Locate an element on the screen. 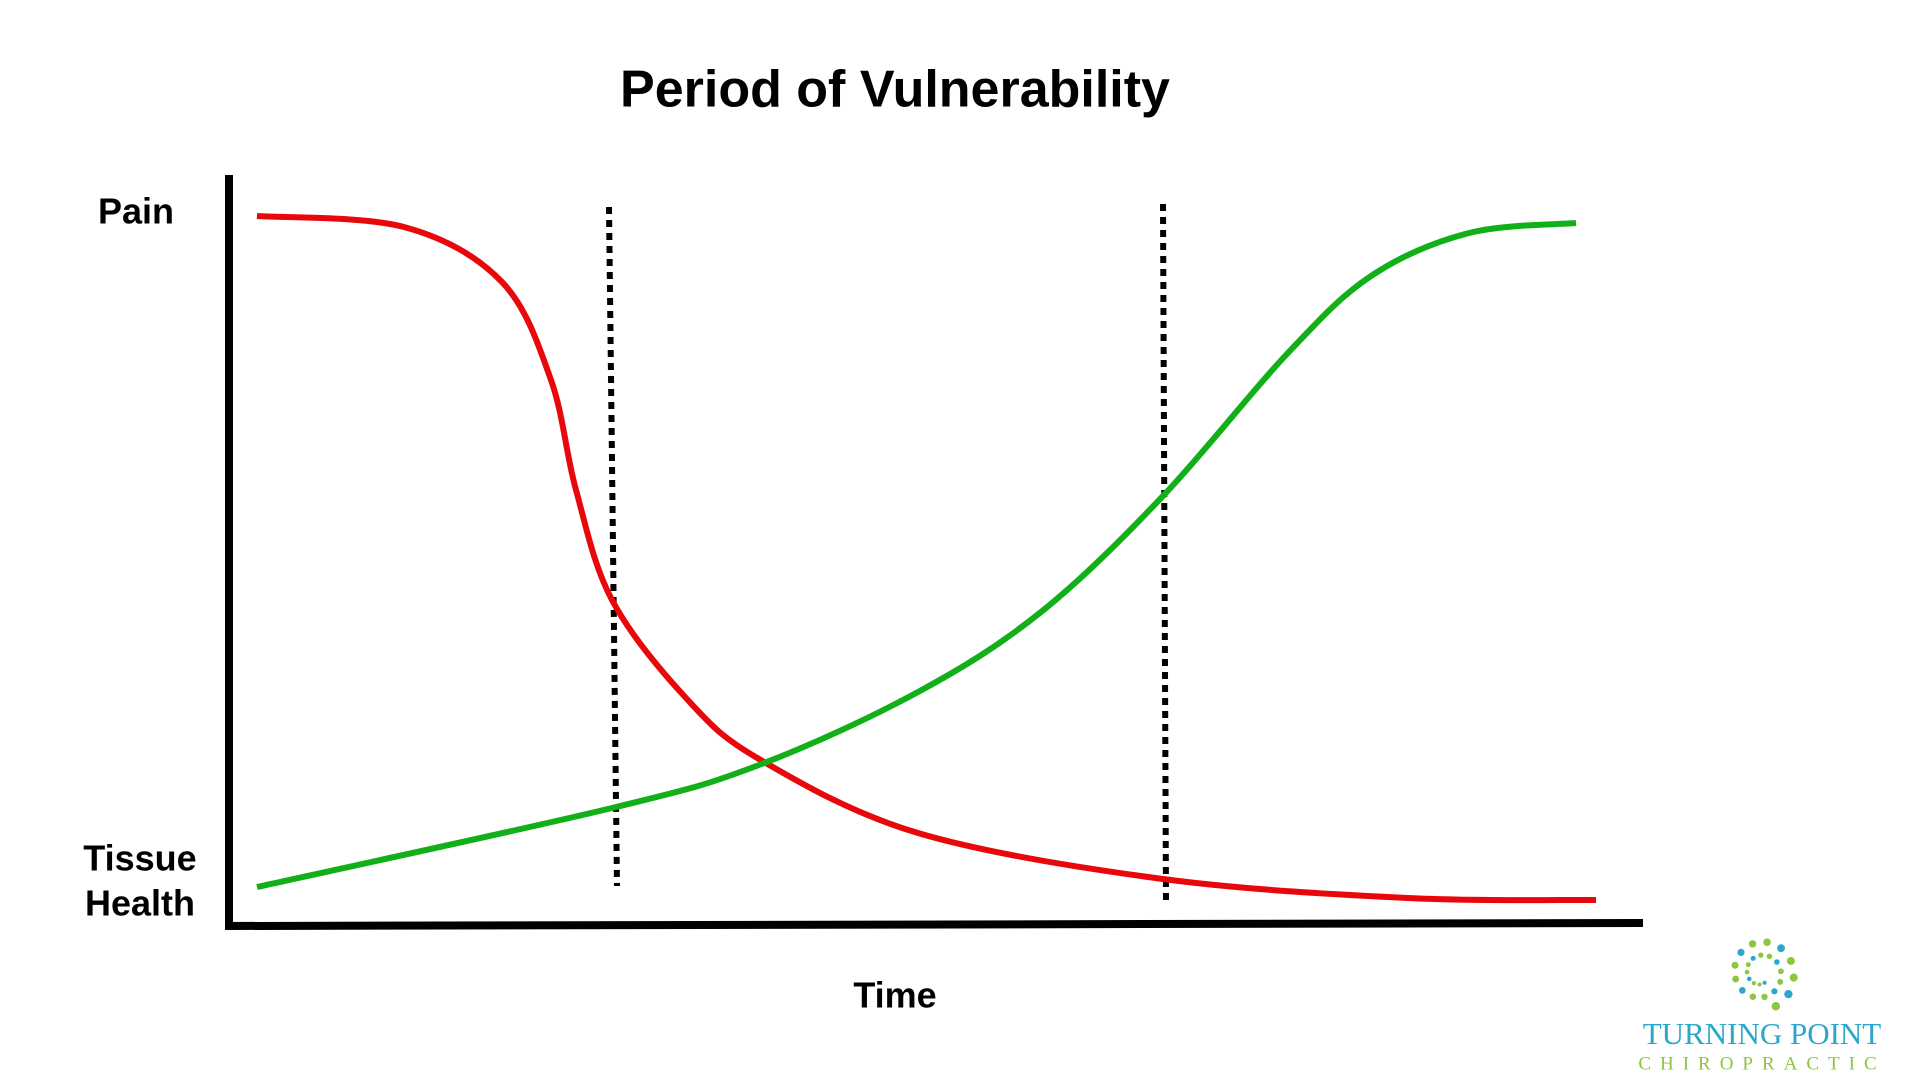 The image size is (1920, 1080). tissue-label: Tissue is located at coordinates (139, 858).